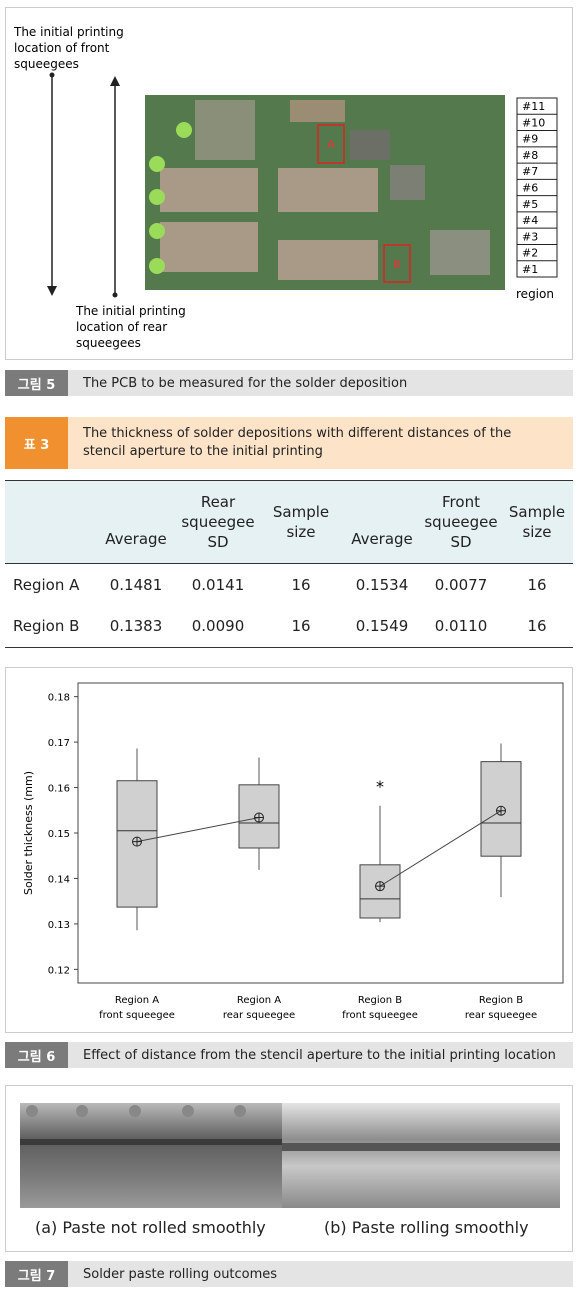 The image size is (580, 1298). What do you see at coordinates (36, 443) in the screenshot?
I see `table-label: 표 3` at bounding box center [36, 443].